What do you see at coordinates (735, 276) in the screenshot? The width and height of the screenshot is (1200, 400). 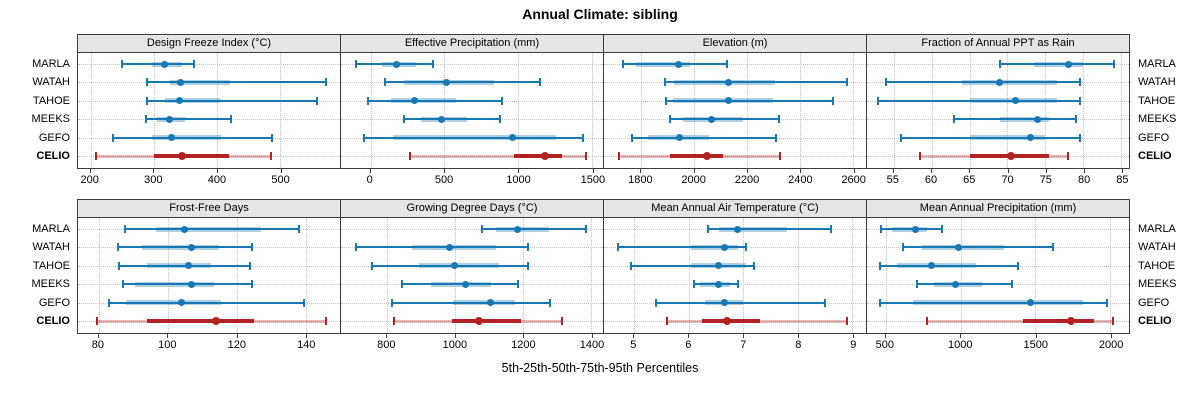 I see `plot-area-mean-annual-air-temperature-c` at bounding box center [735, 276].